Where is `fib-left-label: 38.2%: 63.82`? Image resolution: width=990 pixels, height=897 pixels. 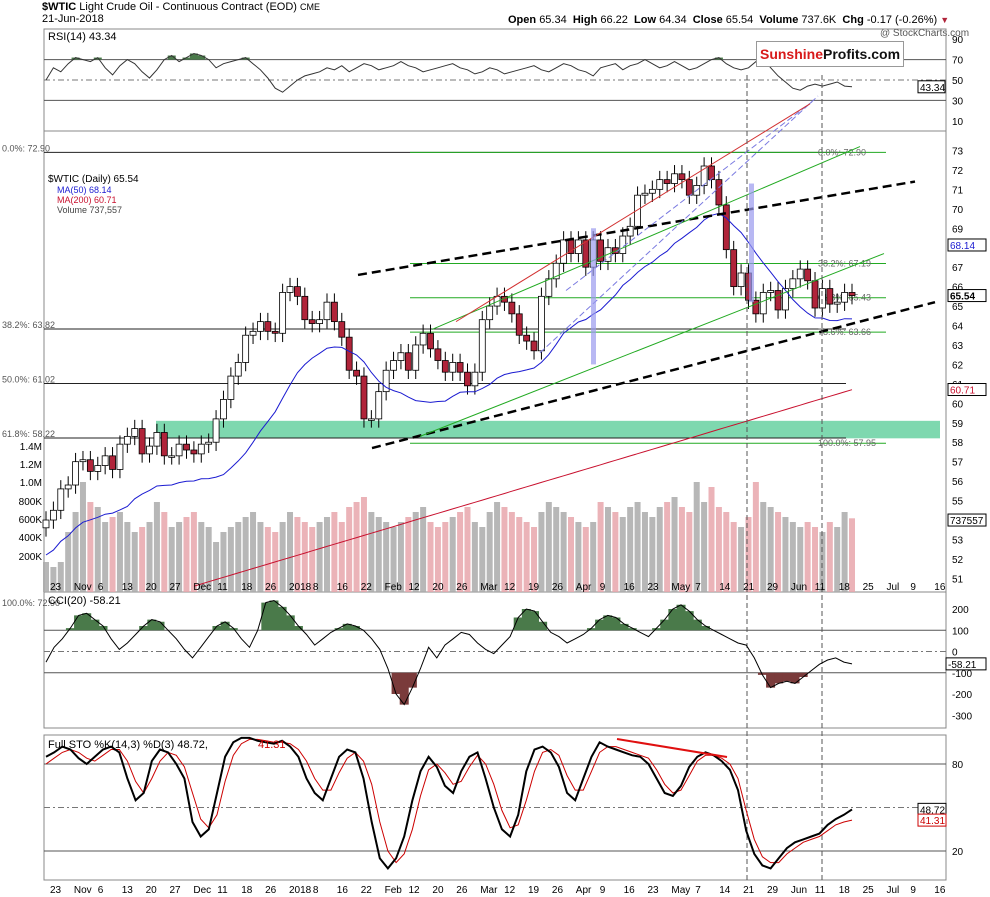 fib-left-label: 38.2%: 63.82 is located at coordinates (28, 325).